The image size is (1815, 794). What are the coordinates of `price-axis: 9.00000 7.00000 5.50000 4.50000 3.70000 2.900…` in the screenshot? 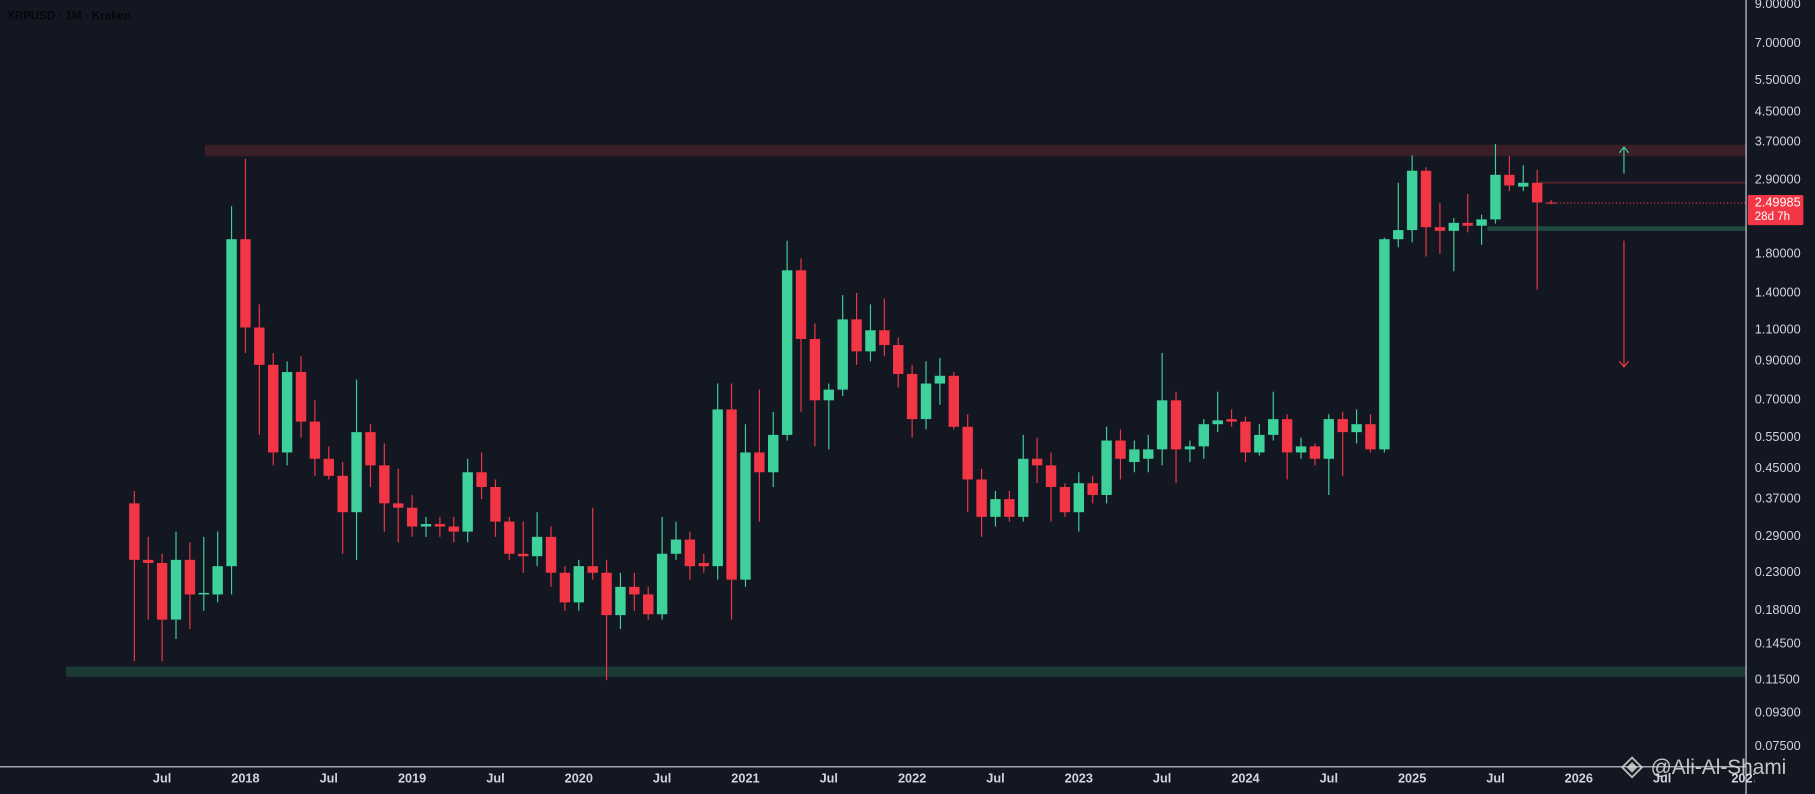 It's located at (1778, 376).